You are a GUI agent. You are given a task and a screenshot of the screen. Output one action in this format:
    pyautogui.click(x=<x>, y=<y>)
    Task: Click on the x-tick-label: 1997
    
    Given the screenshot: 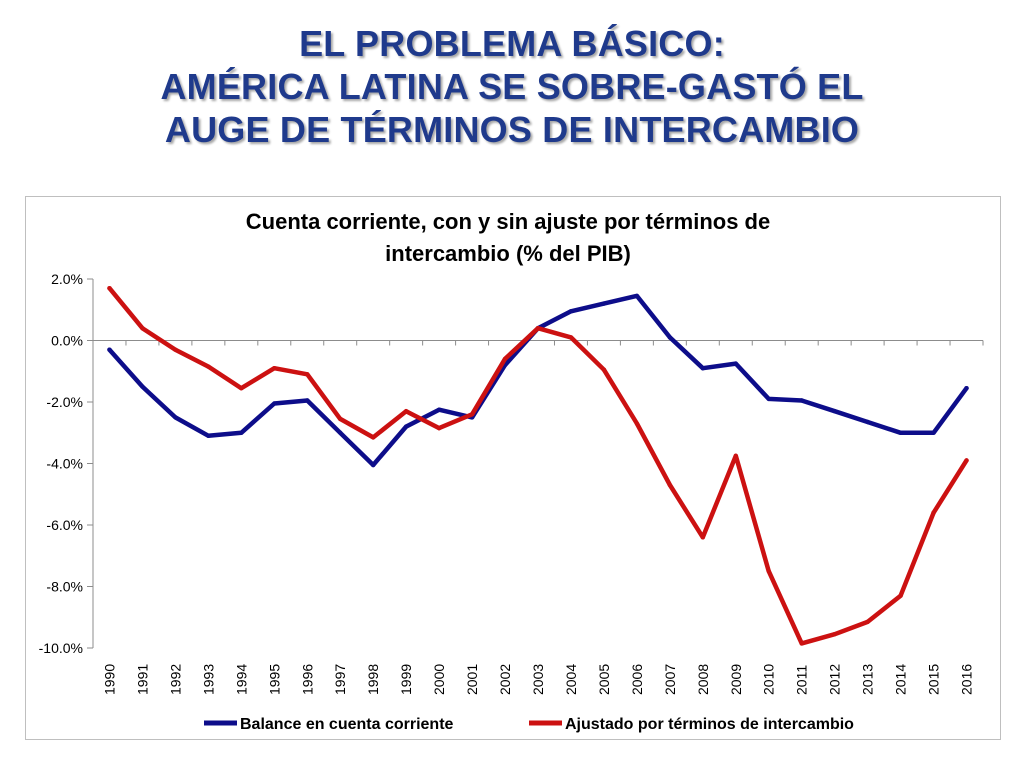 What is the action you would take?
    pyautogui.click(x=340, y=679)
    